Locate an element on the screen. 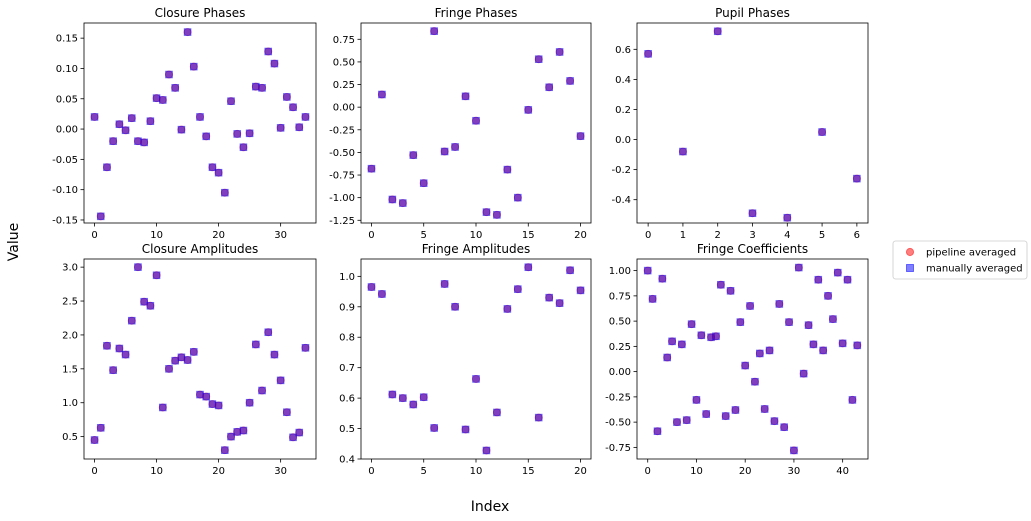 The width and height of the screenshot is (1031, 521). legend-marker-manually-averaged is located at coordinates (910, 268).